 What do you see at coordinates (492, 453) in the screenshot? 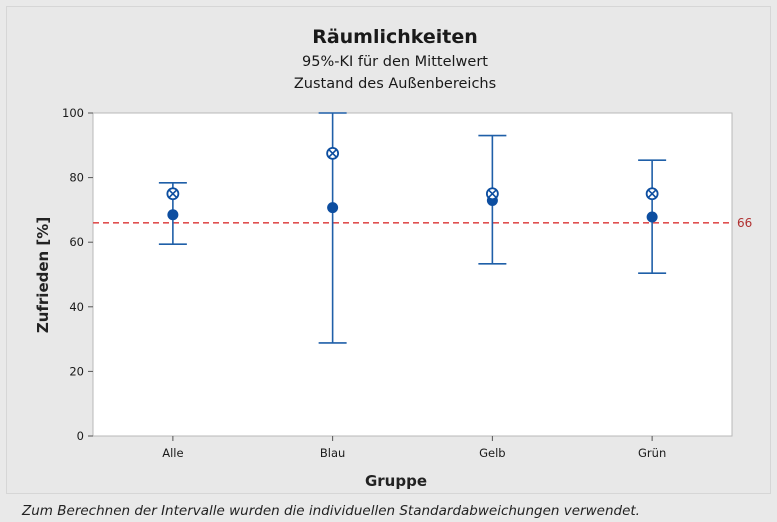
I see `x-tick-label: Gelb` at bounding box center [492, 453].